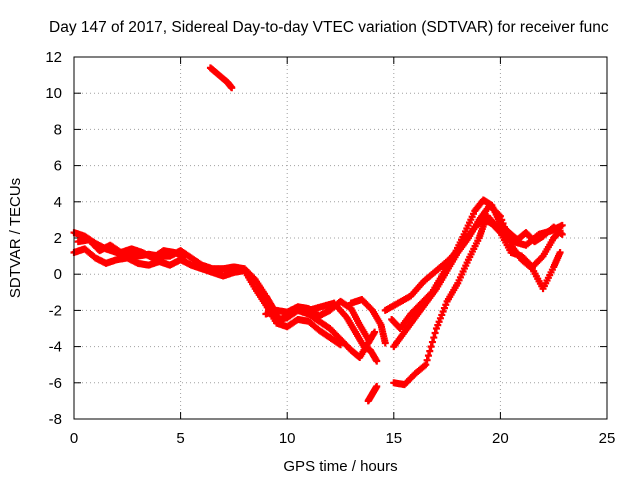  Describe the element at coordinates (53, 93) in the screenshot. I see `y-tick-label: 10` at that location.